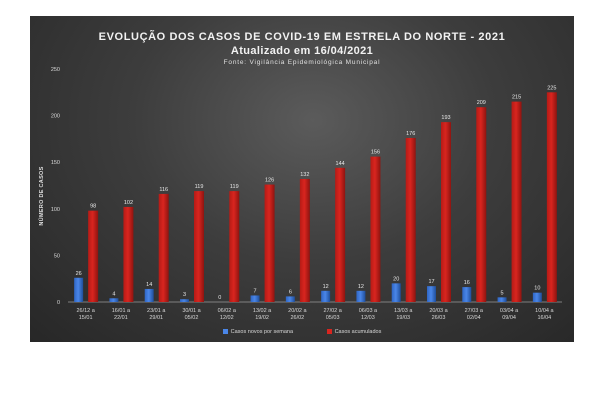 This screenshot has height=400, width=600. What do you see at coordinates (551, 88) in the screenshot?
I see `data-label-accumulated: 225` at bounding box center [551, 88].